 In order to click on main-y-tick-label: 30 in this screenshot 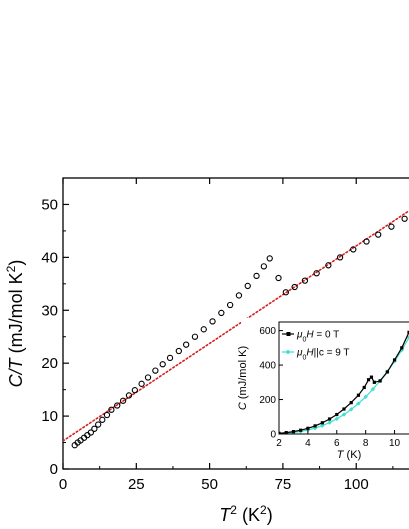, I will do `click(49, 310)`.